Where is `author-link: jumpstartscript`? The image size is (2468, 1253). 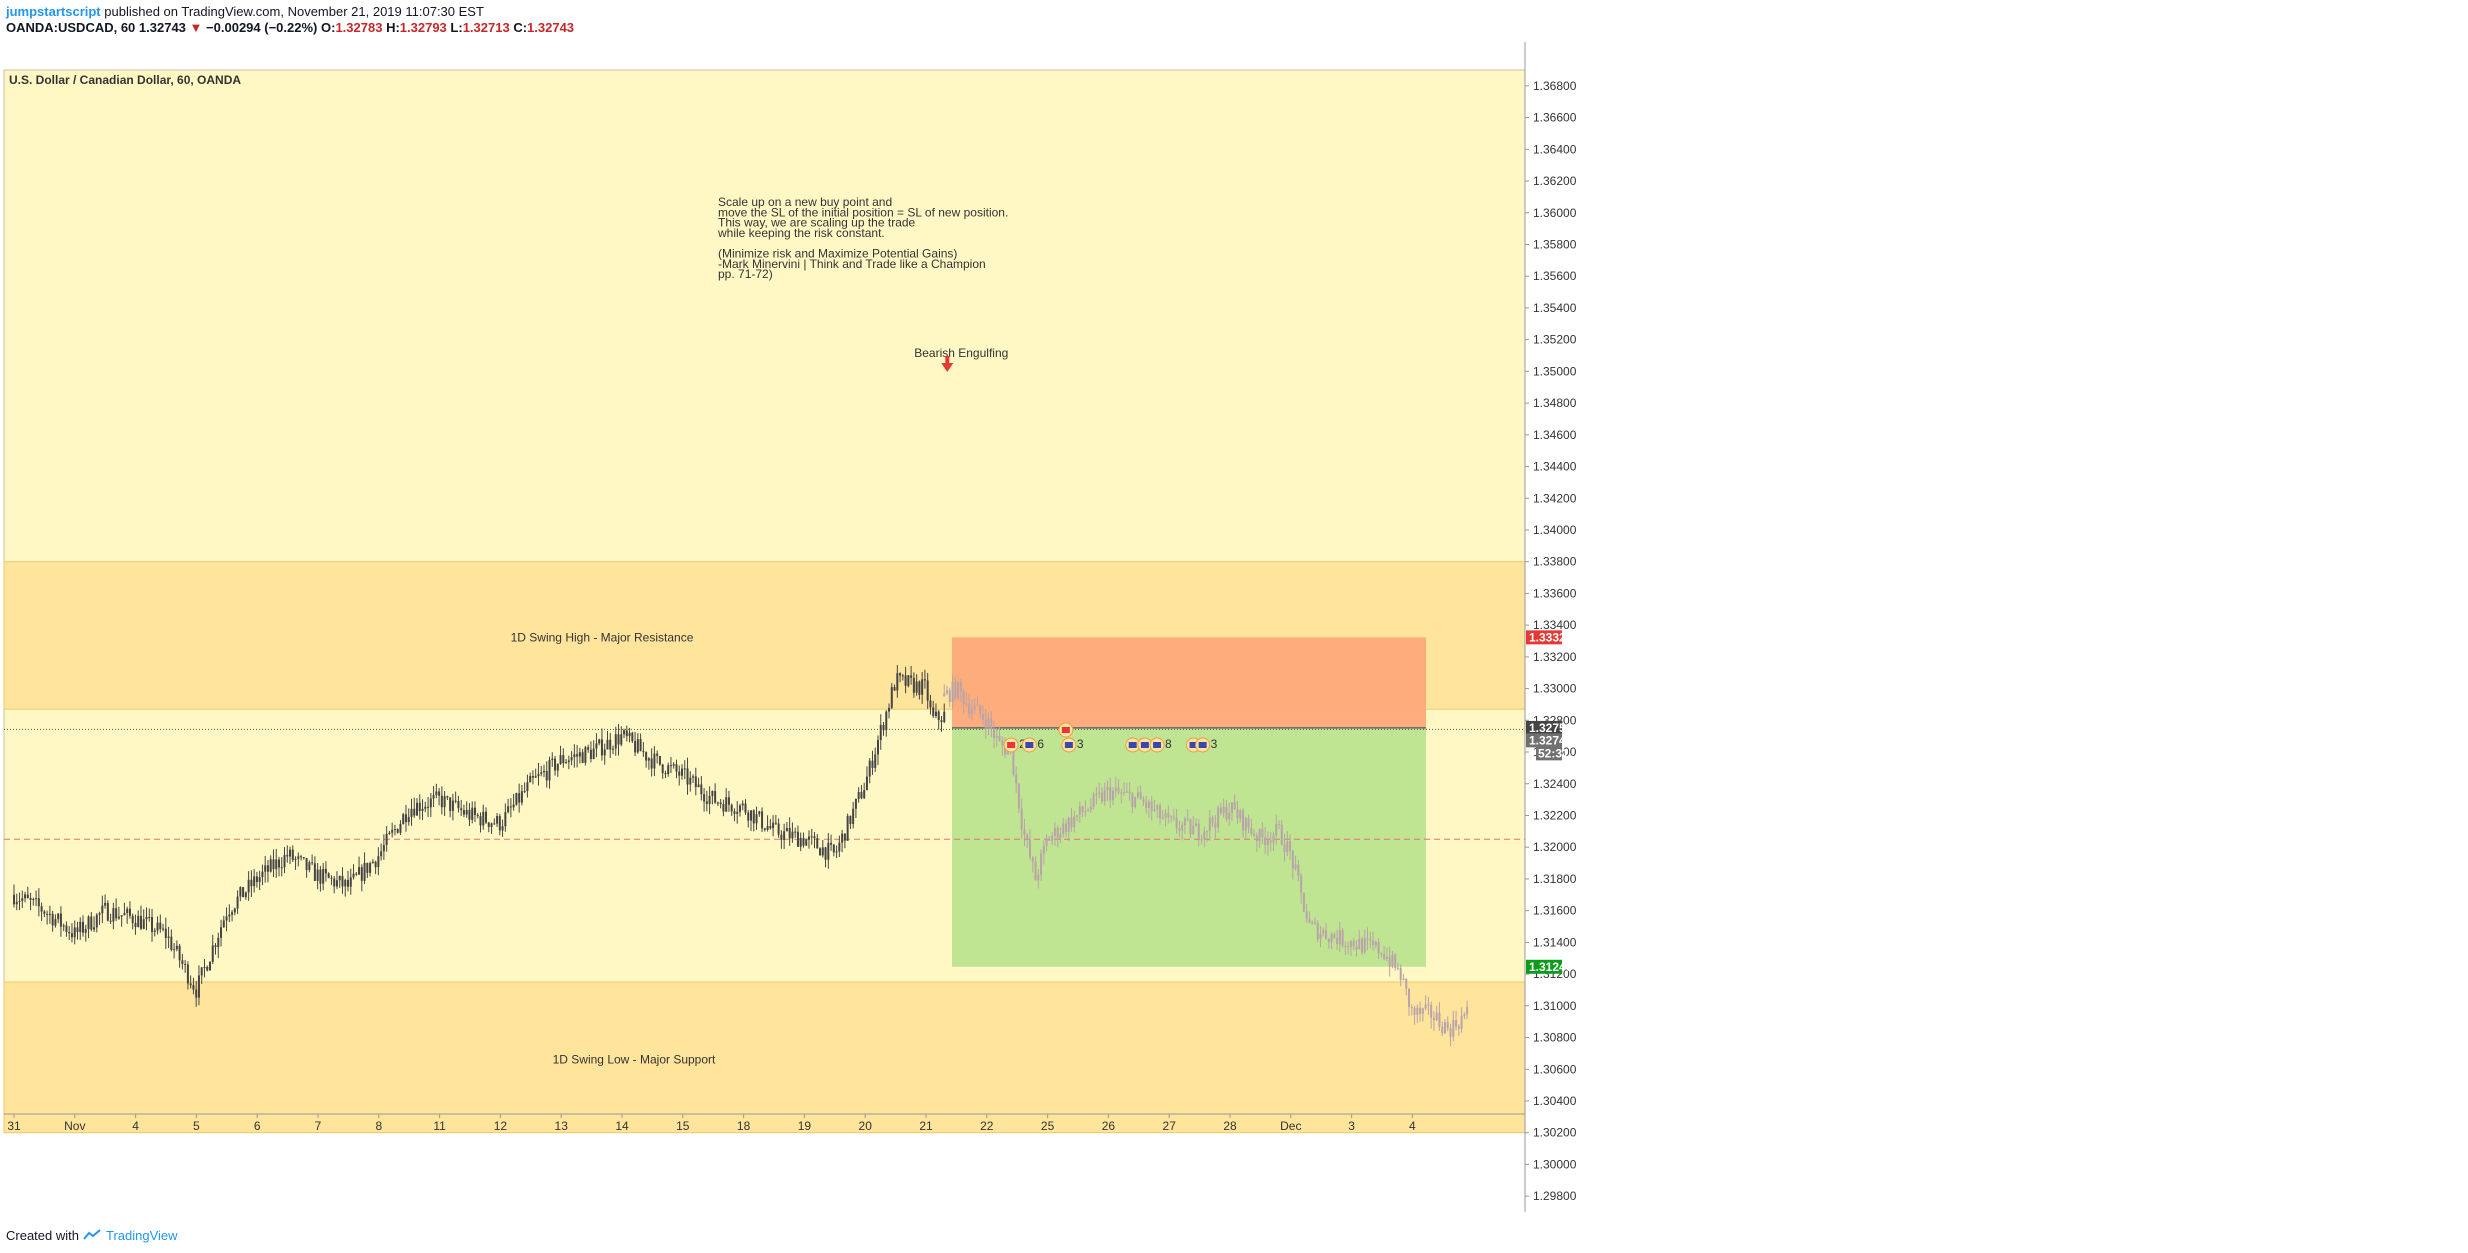
author-link: jumpstartscript is located at coordinates (53, 11).